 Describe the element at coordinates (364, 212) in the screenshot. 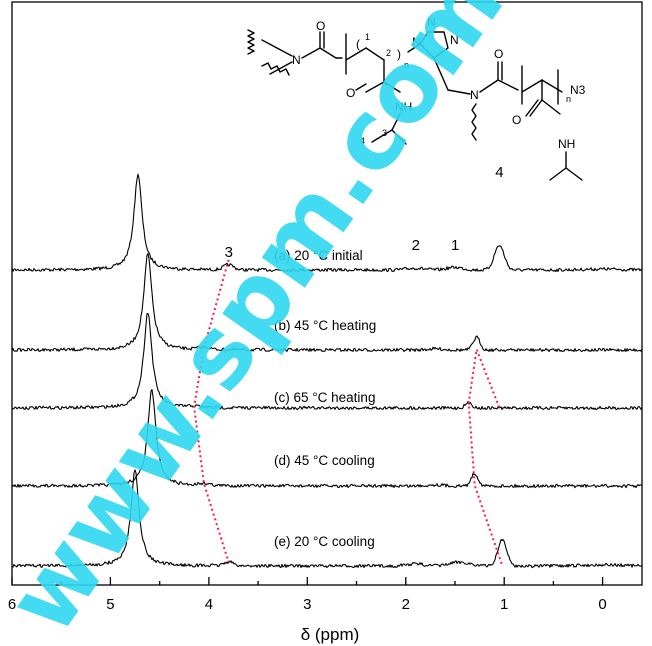

I see `peak-labels: 3 2 1 4` at that location.